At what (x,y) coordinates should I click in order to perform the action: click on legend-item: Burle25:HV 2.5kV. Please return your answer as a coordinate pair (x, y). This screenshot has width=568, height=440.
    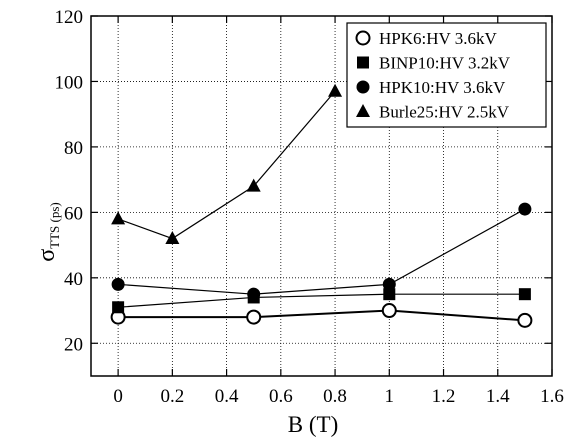
    Looking at the image, I should click on (433, 112).